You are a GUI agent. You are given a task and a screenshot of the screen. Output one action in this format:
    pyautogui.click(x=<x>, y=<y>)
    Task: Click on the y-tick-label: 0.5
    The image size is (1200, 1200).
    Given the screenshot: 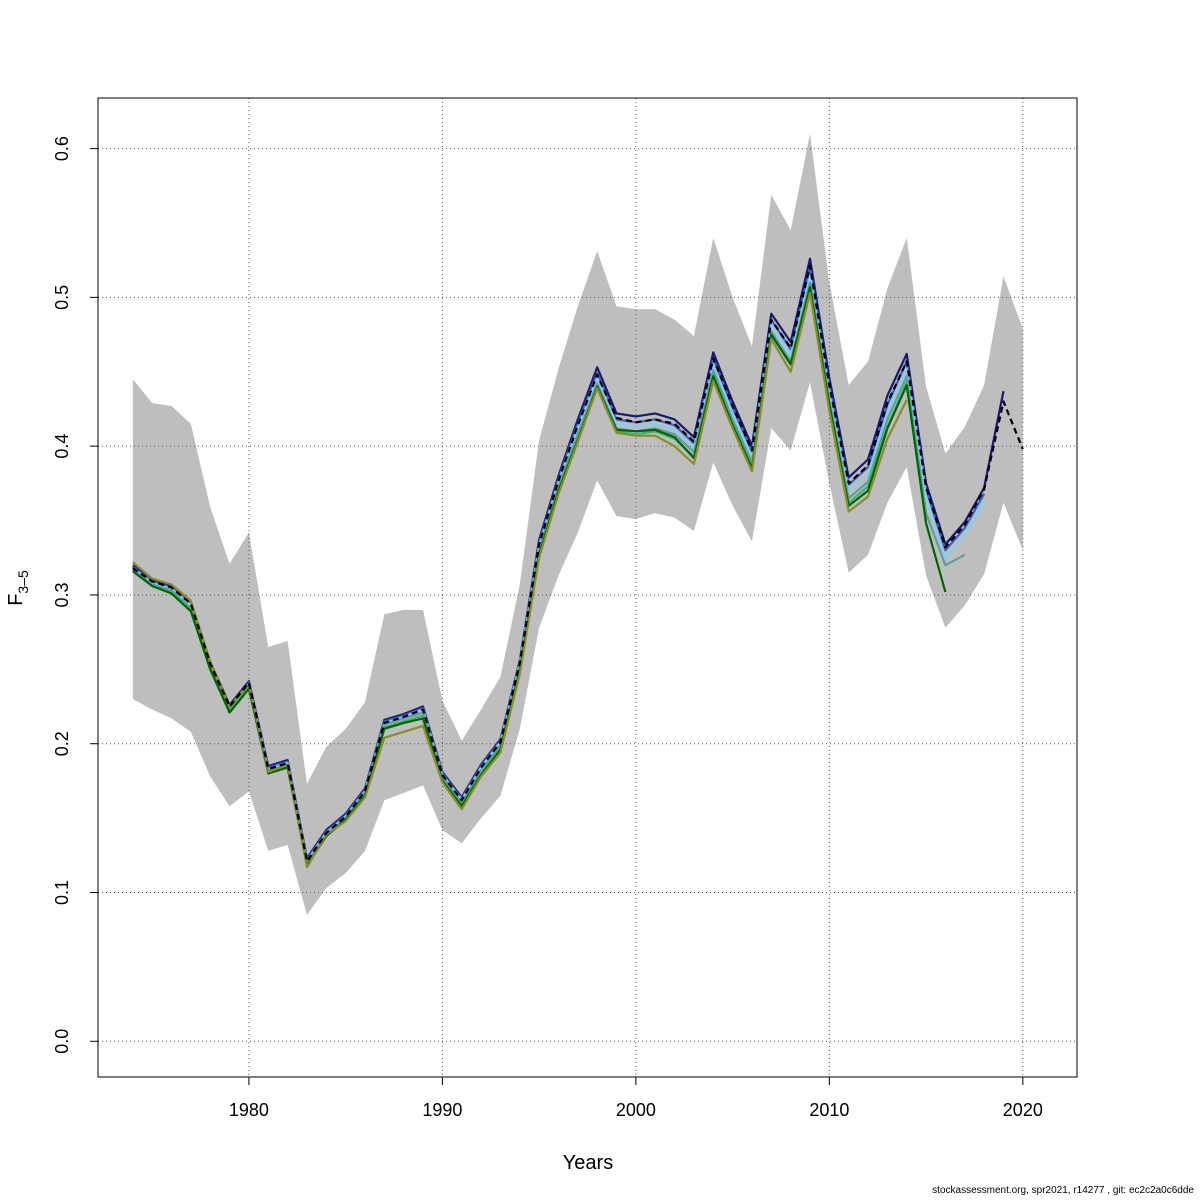 What is the action you would take?
    pyautogui.click(x=62, y=297)
    